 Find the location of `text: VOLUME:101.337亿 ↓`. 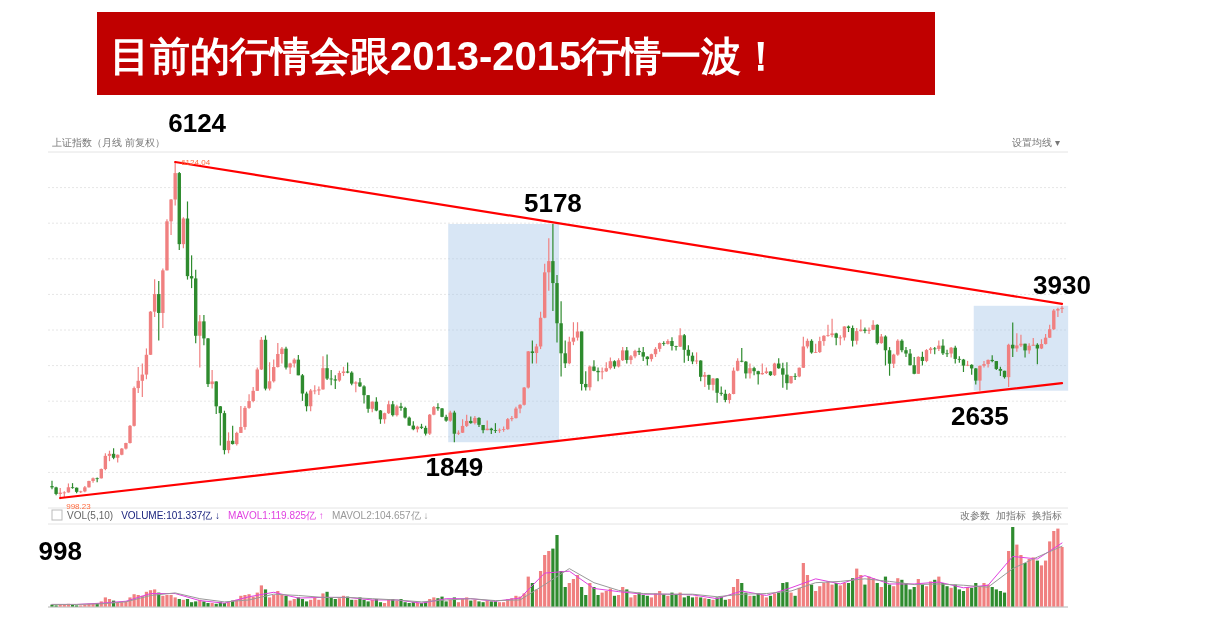

text: VOLUME:101.337亿 ↓ is located at coordinates (171, 515).